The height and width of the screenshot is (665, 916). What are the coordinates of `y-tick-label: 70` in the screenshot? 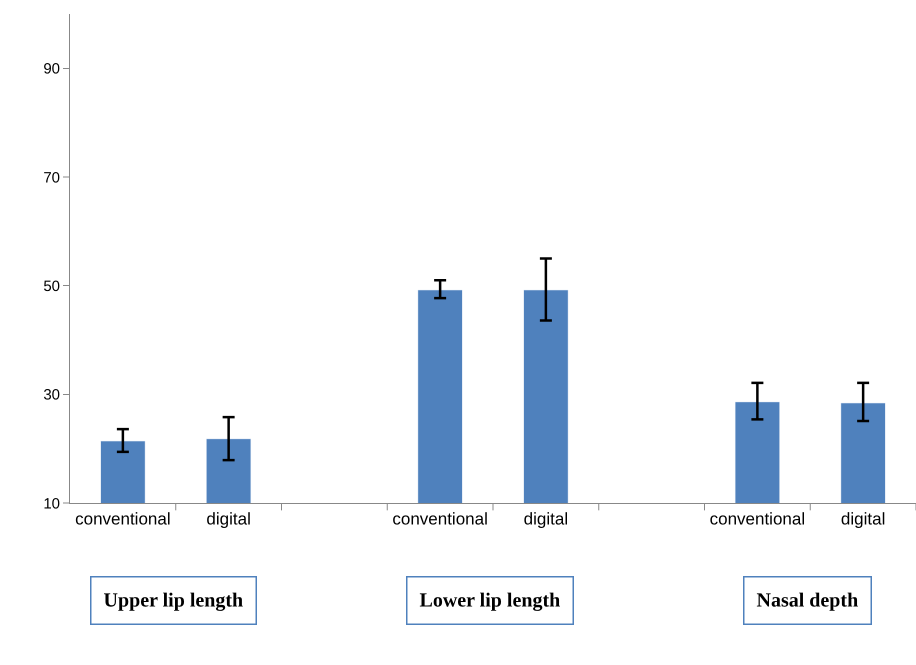 It's located at (51, 177).